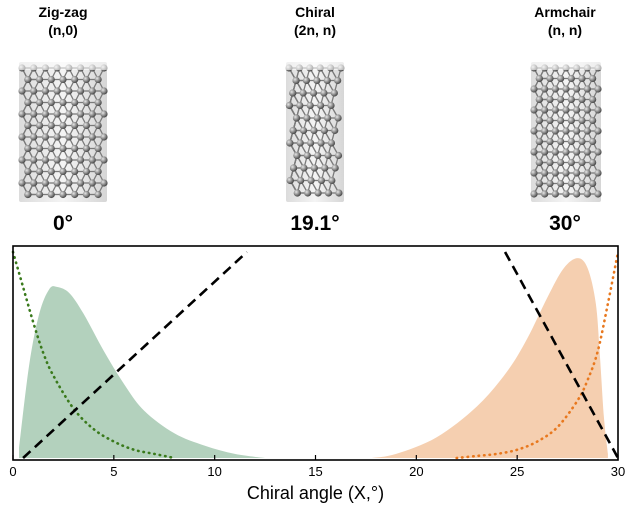 The height and width of the screenshot is (506, 626). I want to click on x-tick-label: 25, so click(517, 471).